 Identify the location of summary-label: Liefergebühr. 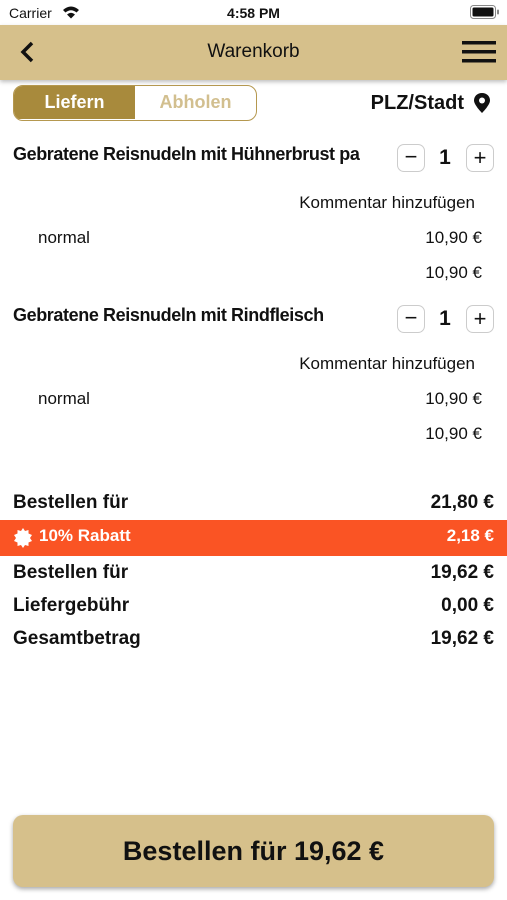
(71, 605).